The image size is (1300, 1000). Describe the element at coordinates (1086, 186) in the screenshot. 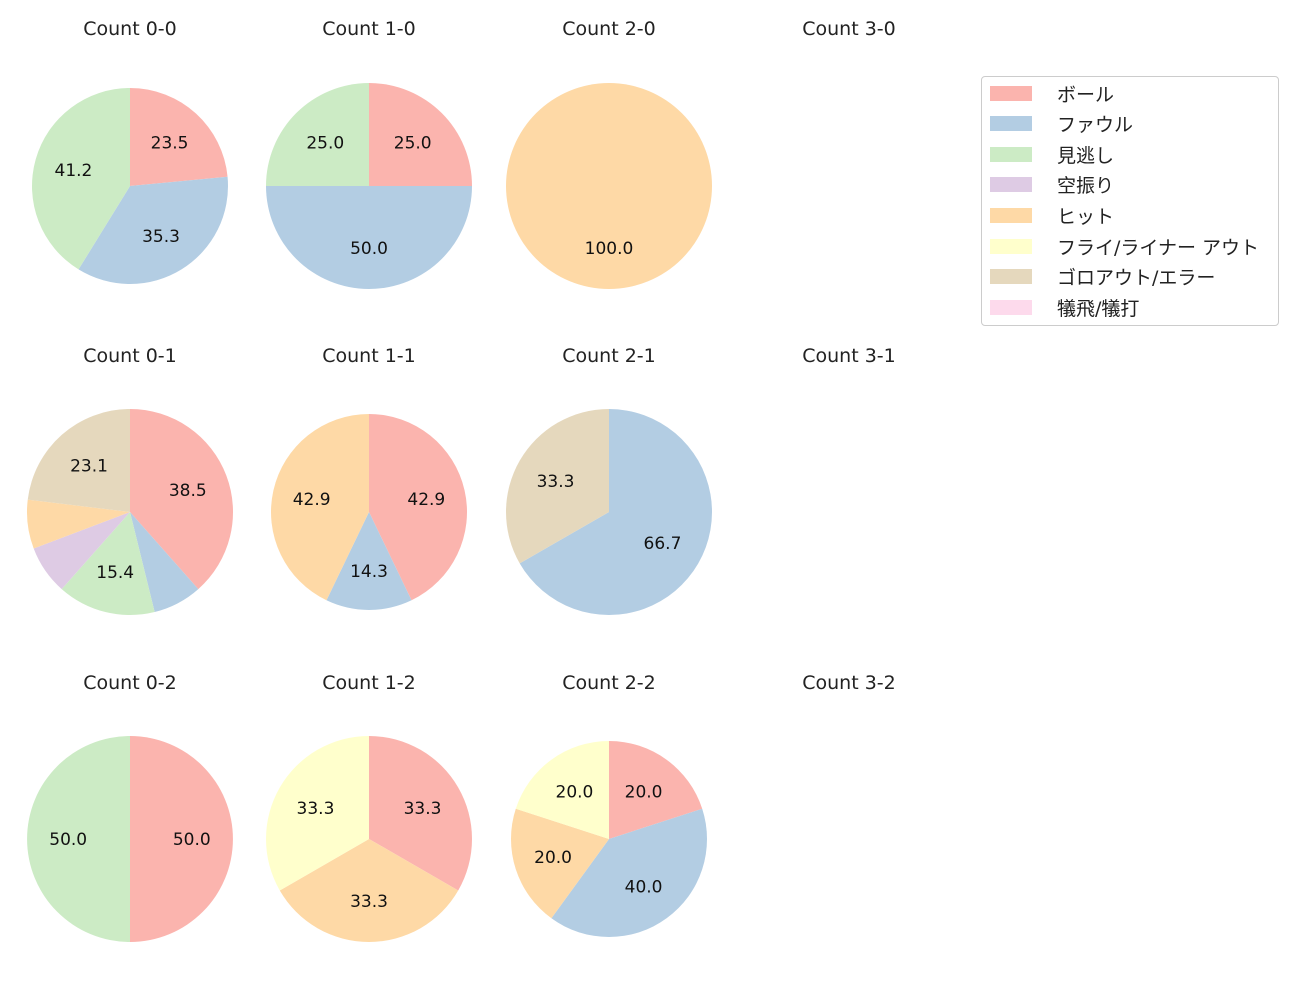

I see `legend-label: 空振り` at that location.